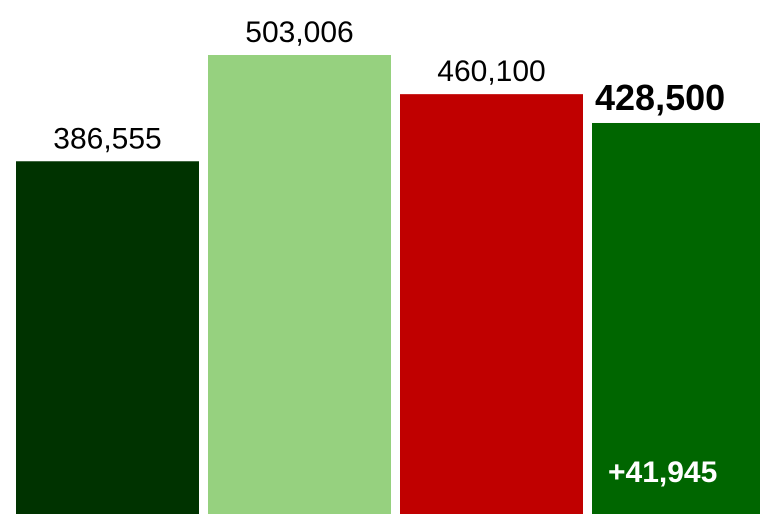 This screenshot has width=760, height=516. Describe the element at coordinates (660, 97) in the screenshot. I see `value-label-4: 428,500` at that location.